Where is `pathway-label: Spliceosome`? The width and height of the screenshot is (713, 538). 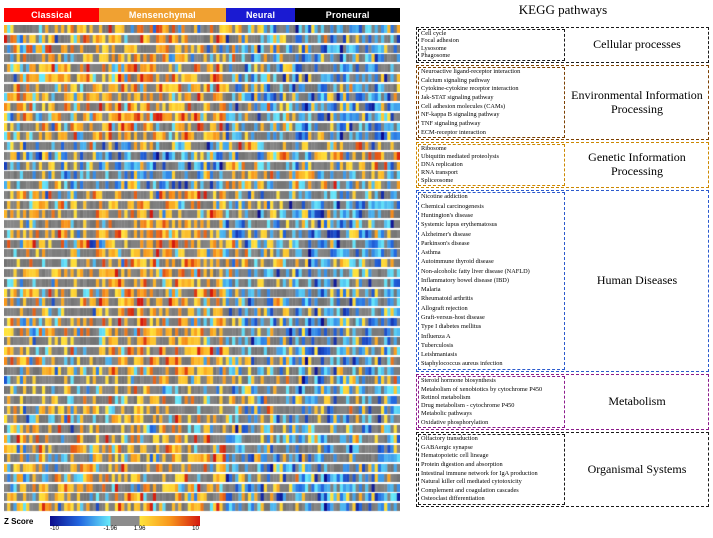
pathway-label: Spliceosome is located at coordinates (437, 180).